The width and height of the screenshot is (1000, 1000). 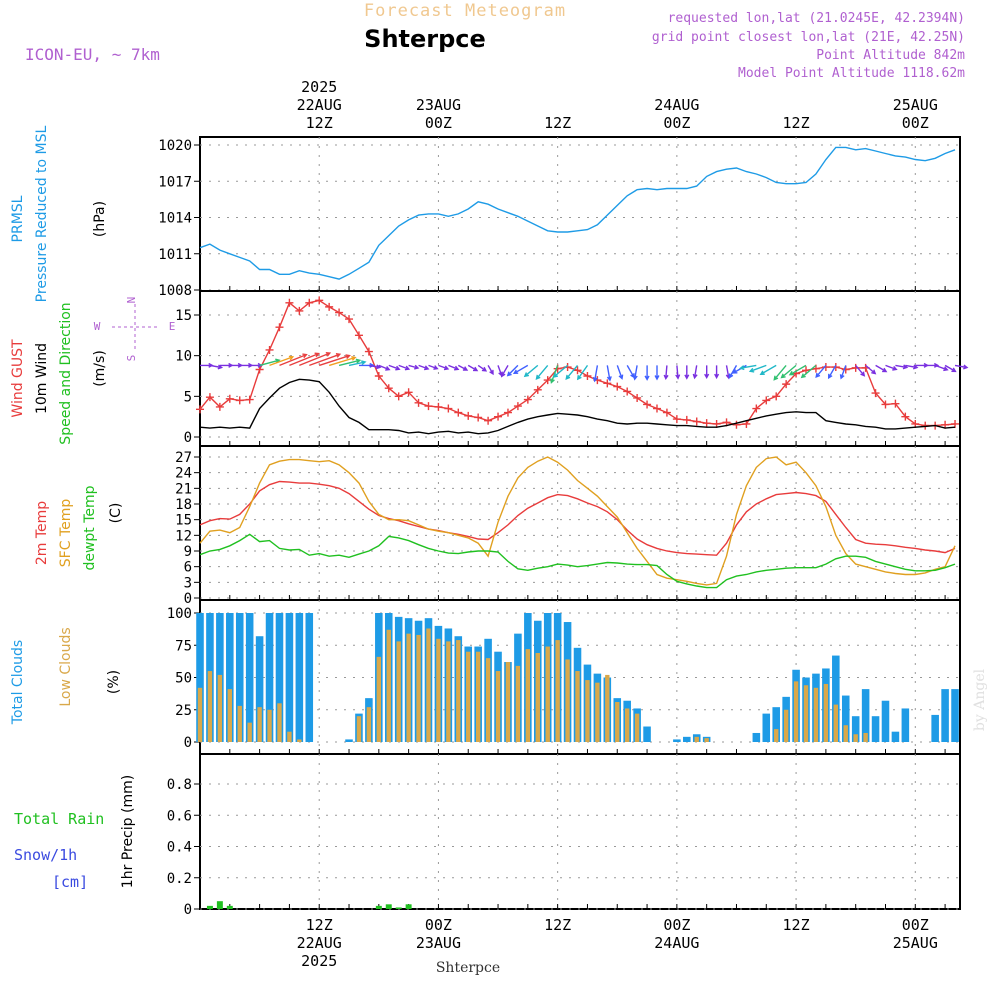 What do you see at coordinates (179, 848) in the screenshot?
I see `precip-ytick-label: 0.4` at bounding box center [179, 848].